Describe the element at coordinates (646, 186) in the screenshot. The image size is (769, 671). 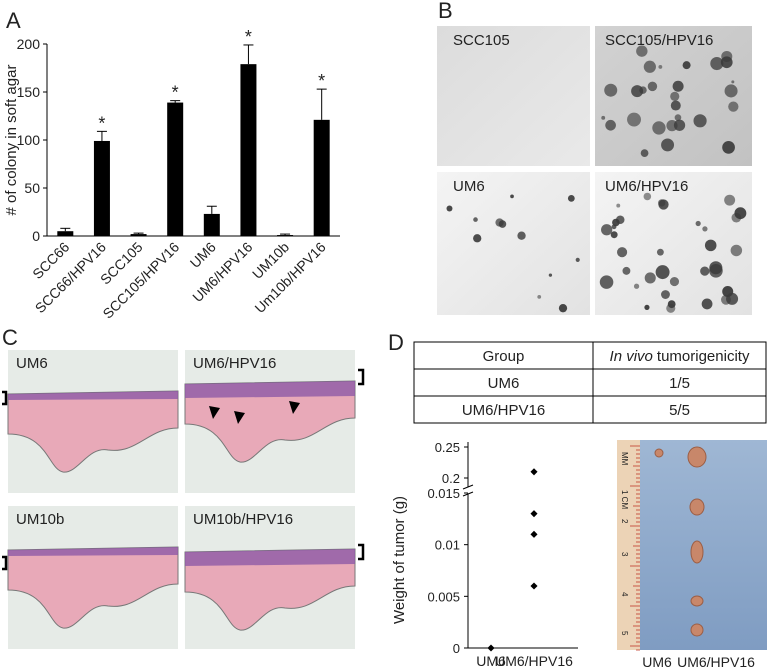
I see `image-label: UM6/HPV16` at that location.